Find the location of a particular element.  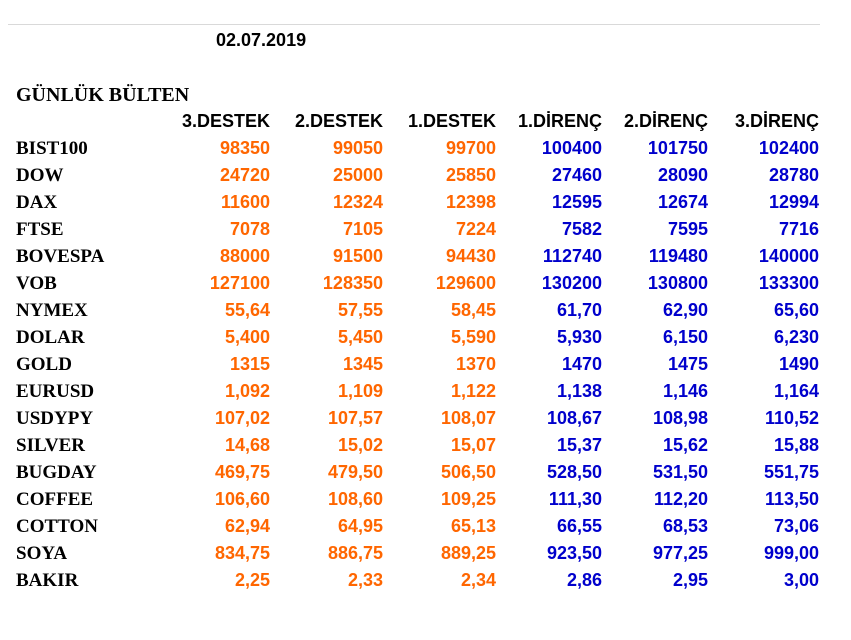

resistance-value: 1,146 is located at coordinates (685, 391).